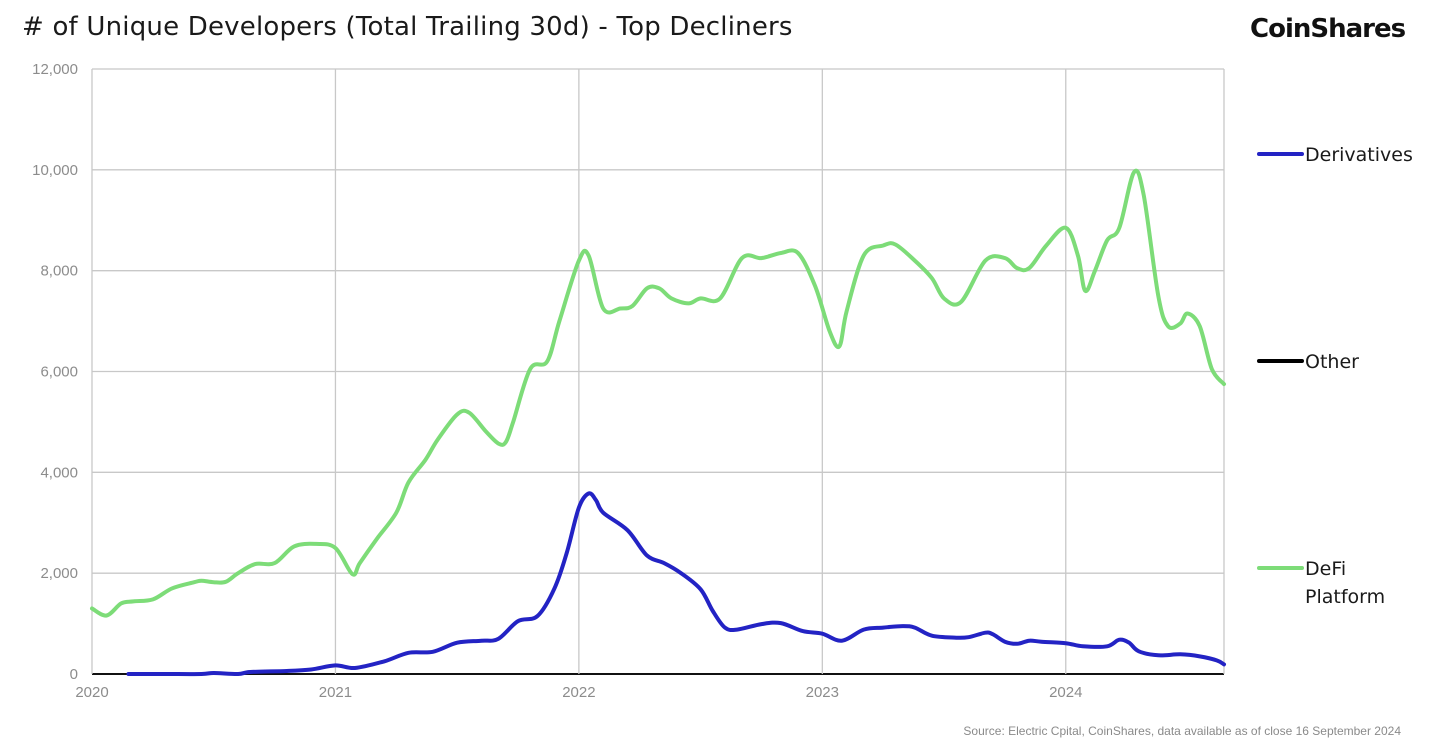 Image resolution: width=1429 pixels, height=747 pixels. Describe the element at coordinates (335, 692) in the screenshot. I see `x-tick-label: 2021` at that location.